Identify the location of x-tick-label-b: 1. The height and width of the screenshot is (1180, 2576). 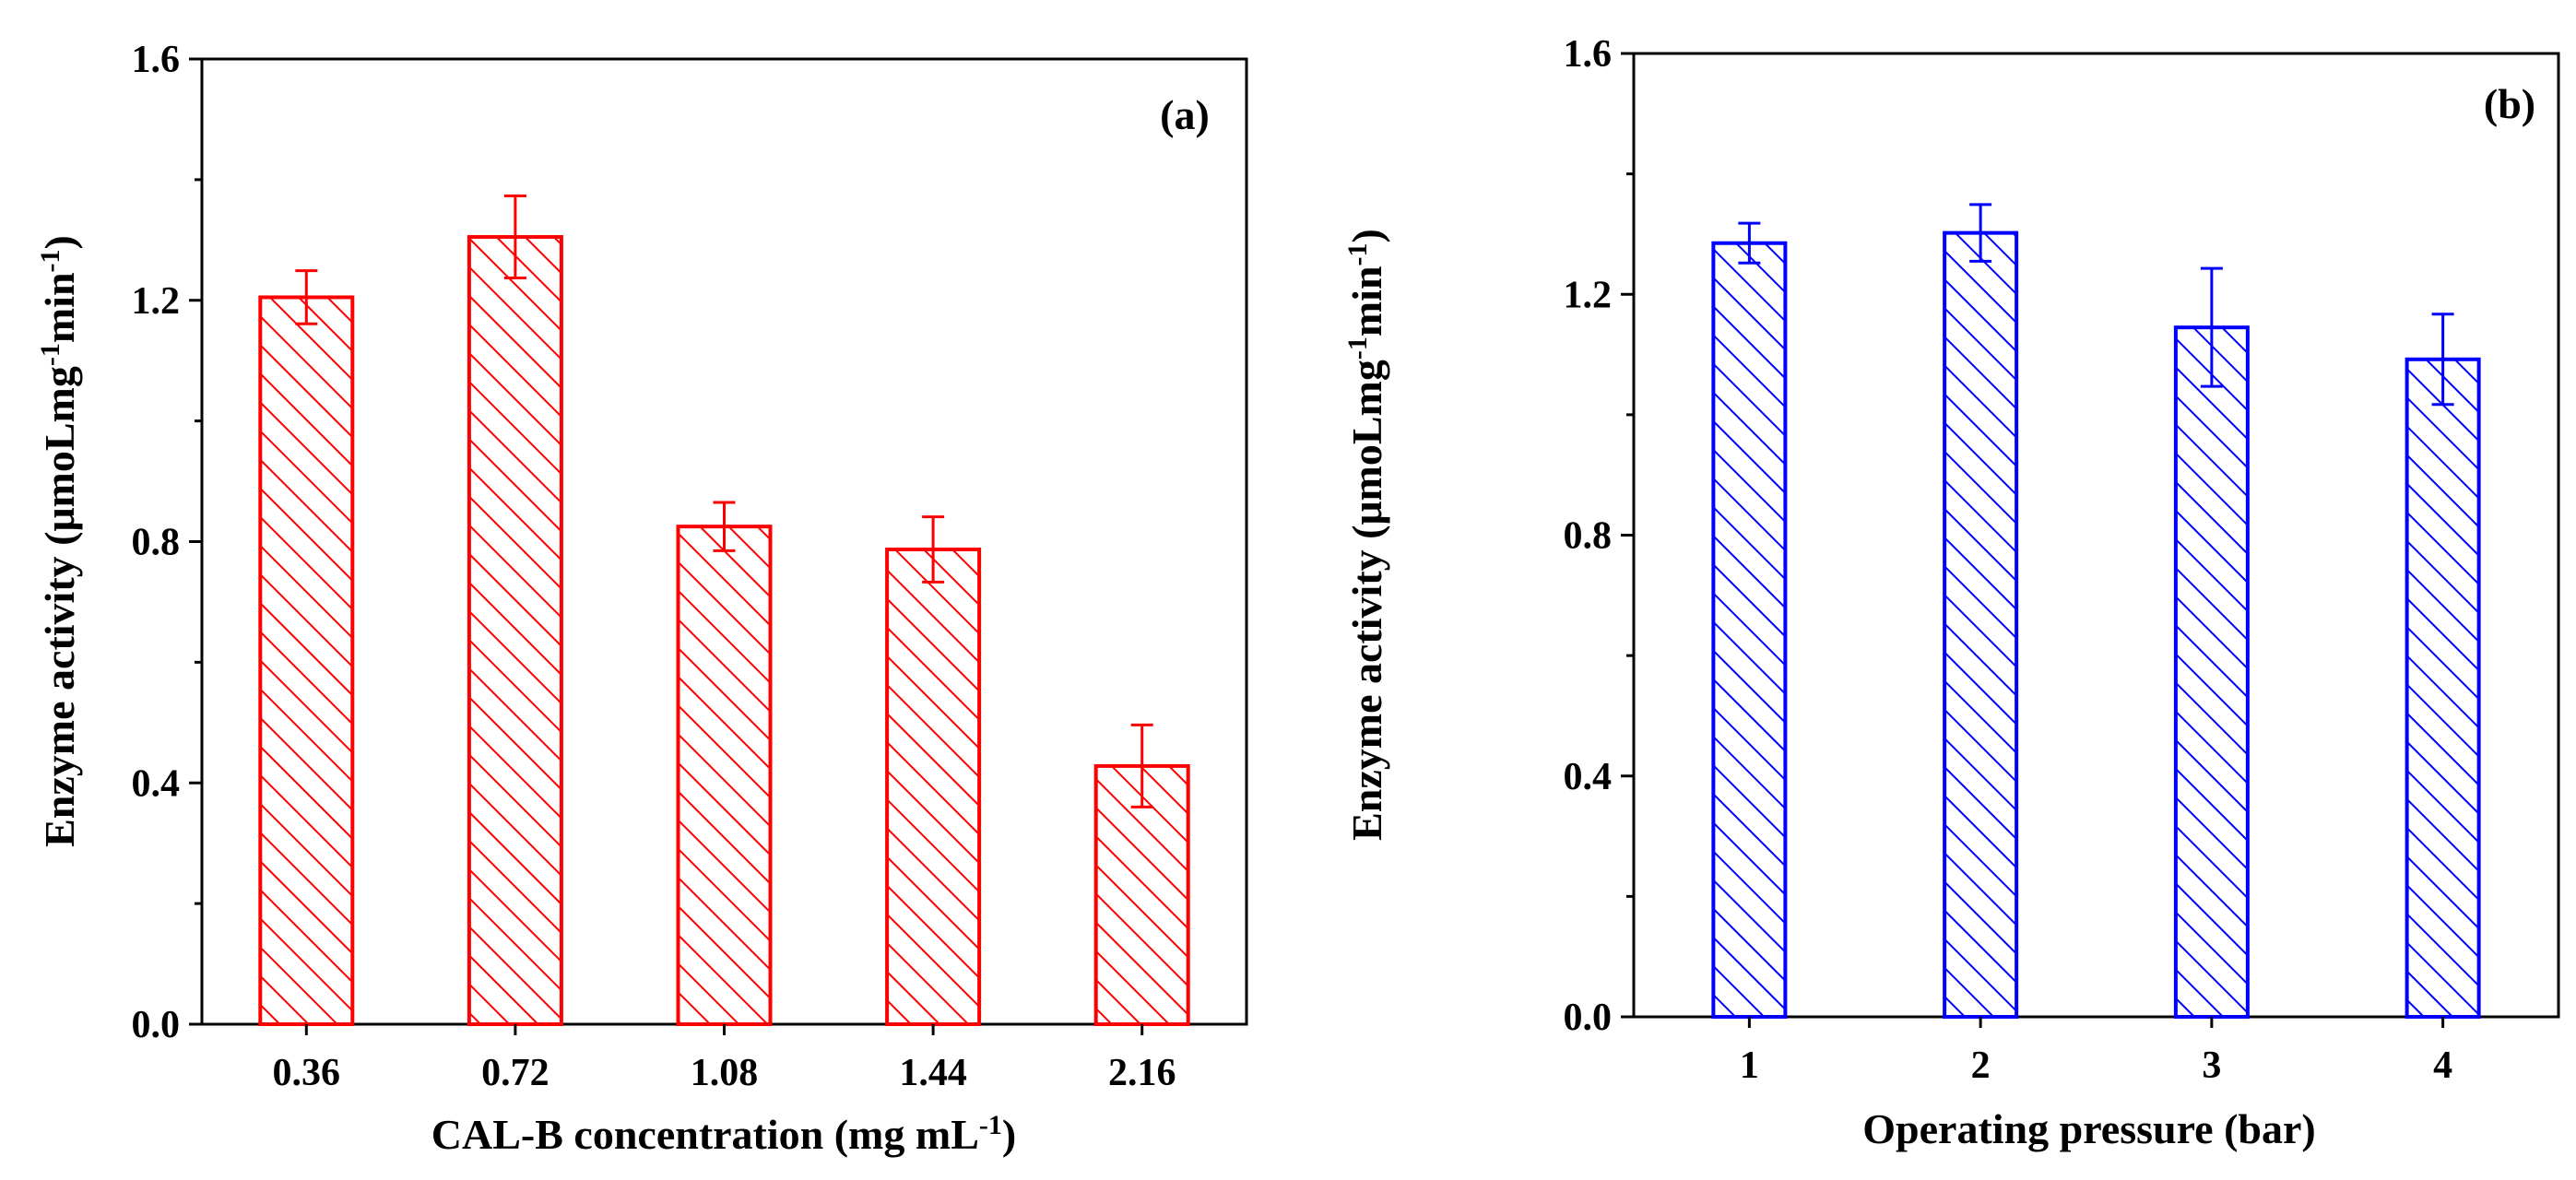
(1749, 1065).